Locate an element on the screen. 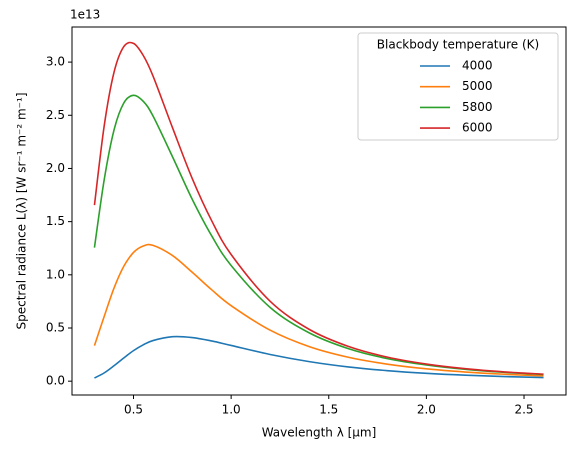  x-tick-label: 1.5 is located at coordinates (328, 410).